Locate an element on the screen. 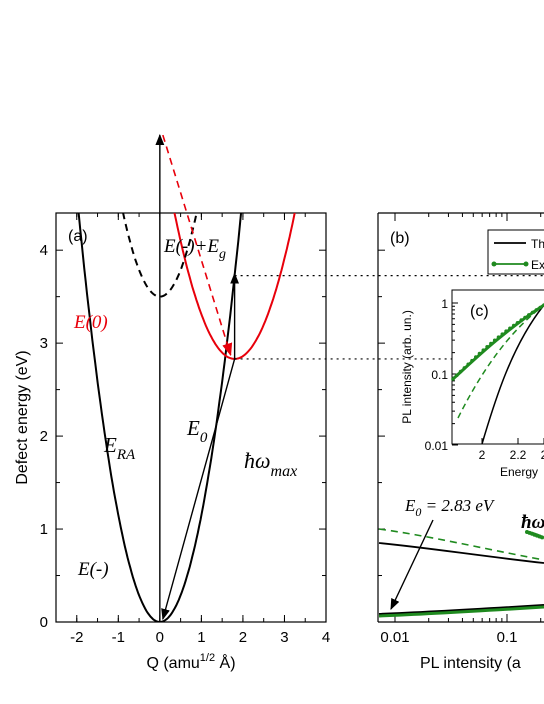 This screenshot has height=704, width=544. arrow-relaxation is located at coordinates (197, 245).